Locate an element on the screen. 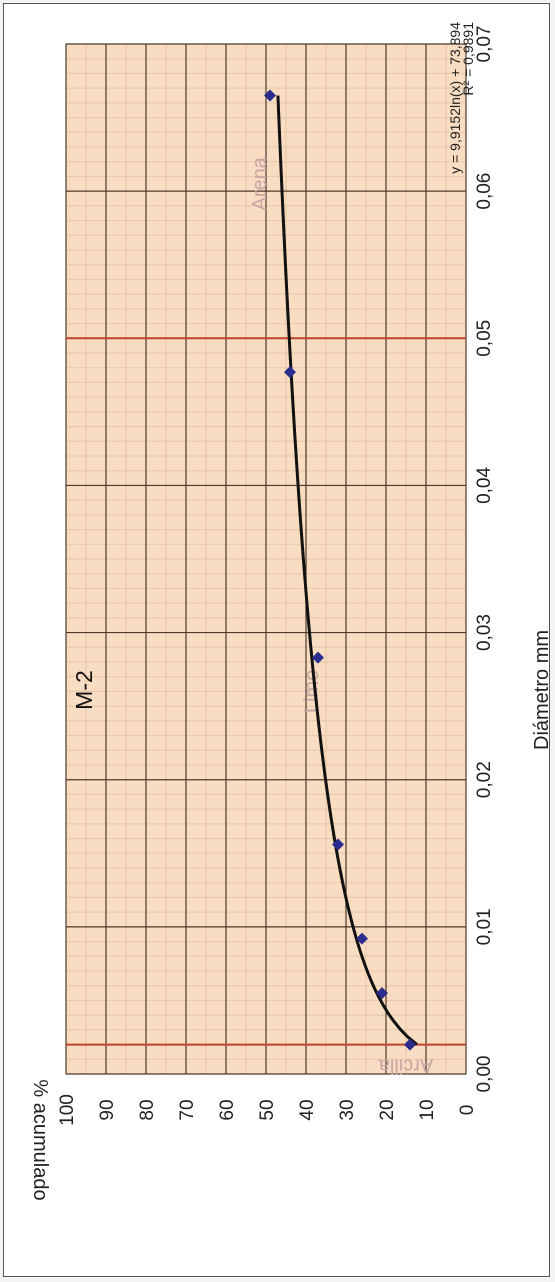  chart-title: M-2 is located at coordinates (84, 690).